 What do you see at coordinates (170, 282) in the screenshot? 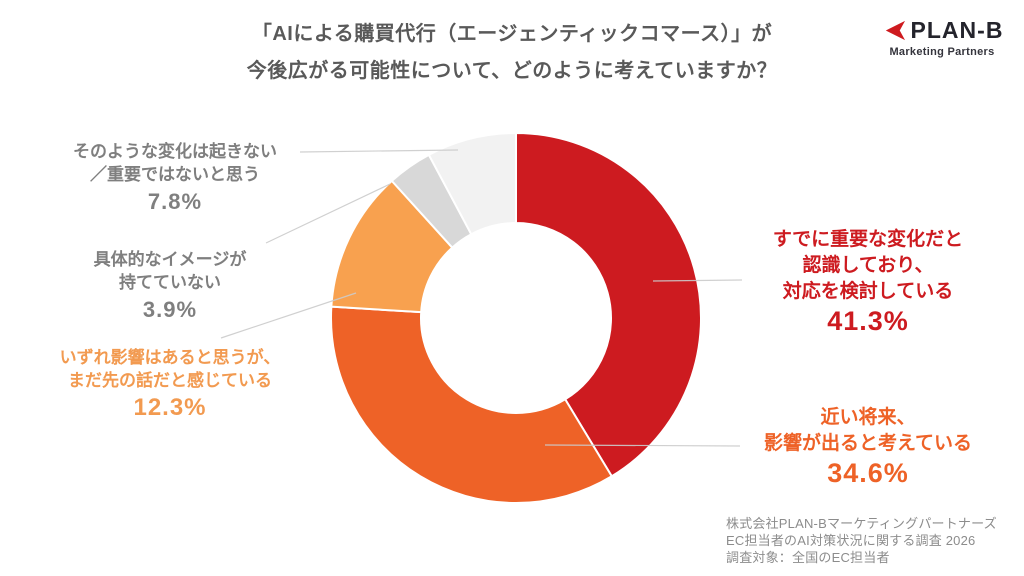
I see `callout-no-image-line2: 持てていない` at bounding box center [170, 282].